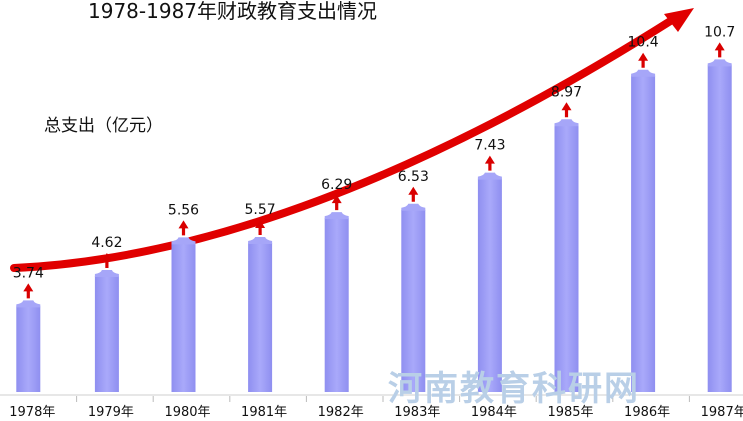  I want to click on bar-1981年, so click(260, 317).